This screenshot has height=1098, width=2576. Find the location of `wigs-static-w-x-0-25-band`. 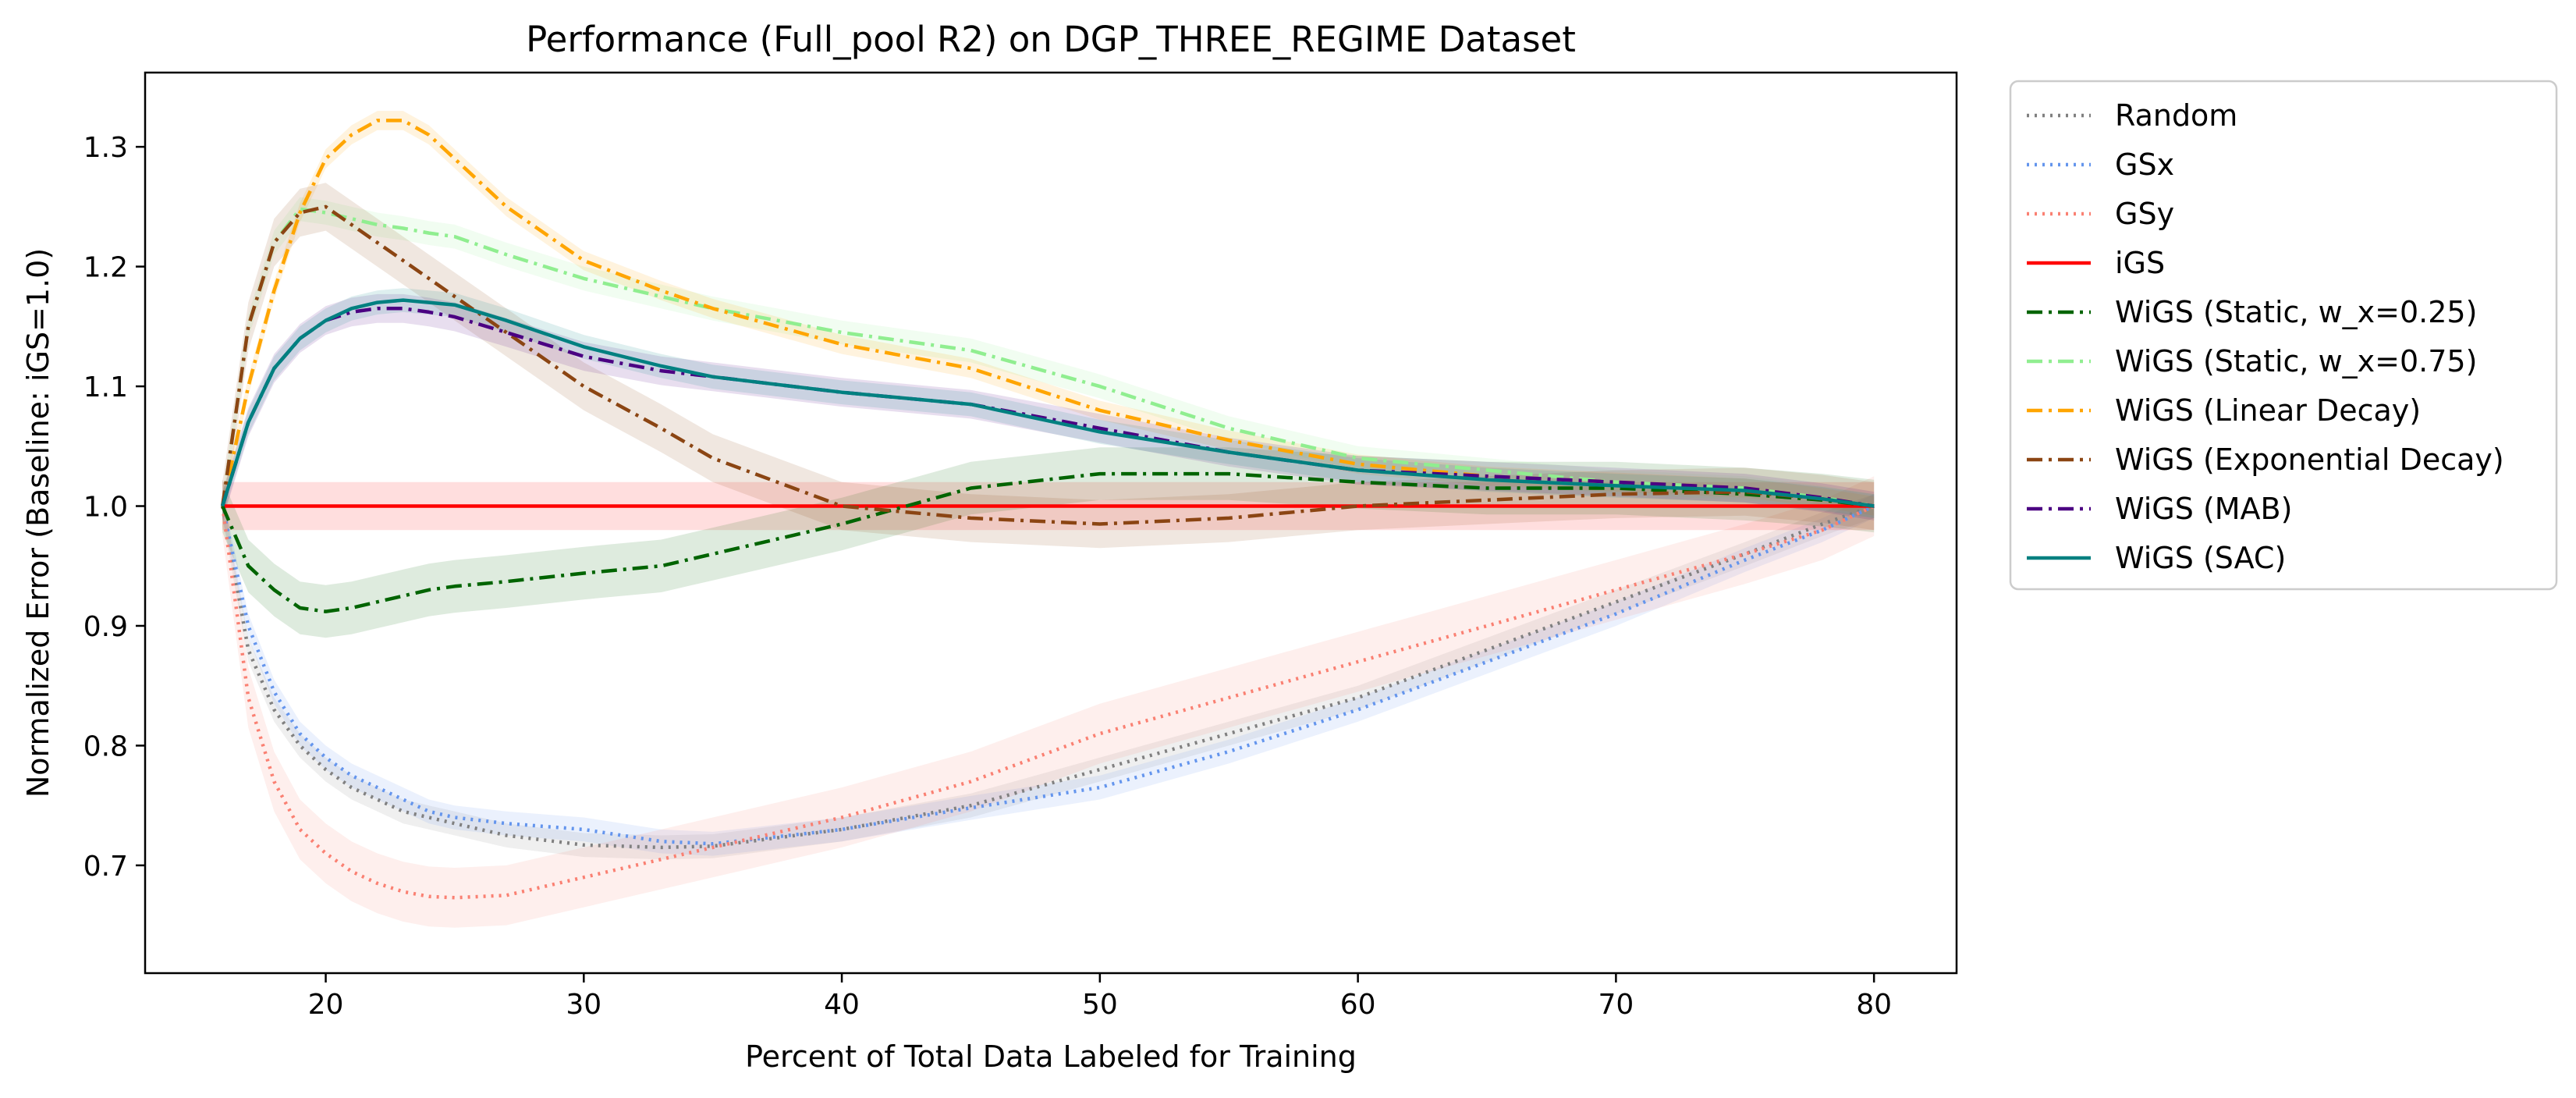

wigs-static-w-x-0-25-band is located at coordinates (1048, 542).